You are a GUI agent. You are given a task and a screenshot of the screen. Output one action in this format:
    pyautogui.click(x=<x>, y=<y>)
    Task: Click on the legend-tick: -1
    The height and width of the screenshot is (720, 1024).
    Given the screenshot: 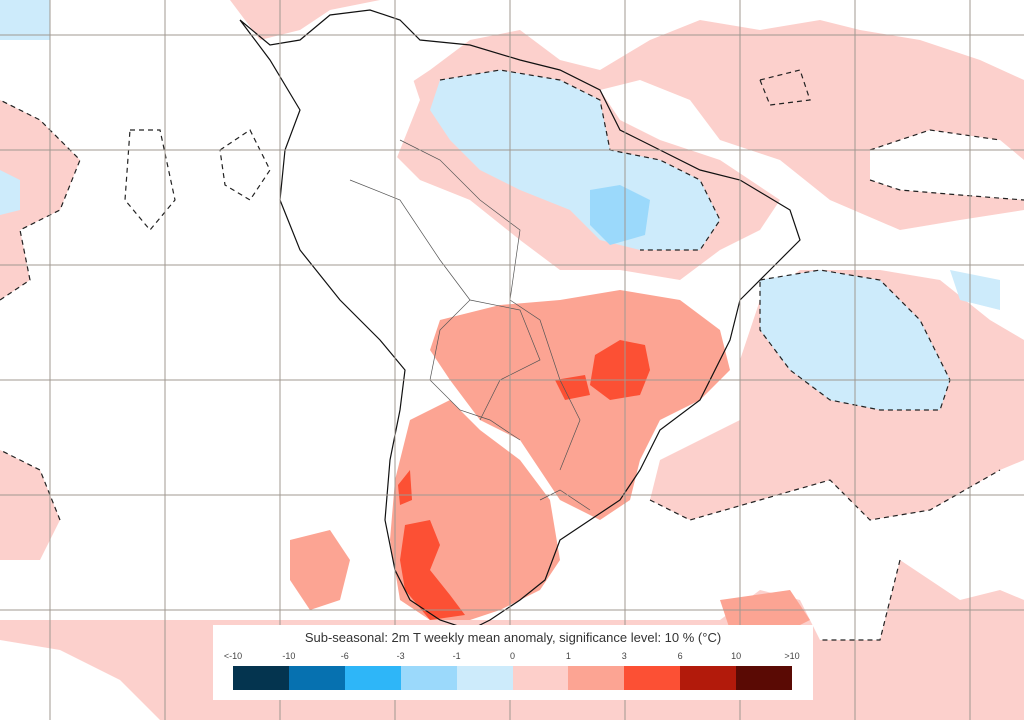 What is the action you would take?
    pyautogui.click(x=456, y=656)
    